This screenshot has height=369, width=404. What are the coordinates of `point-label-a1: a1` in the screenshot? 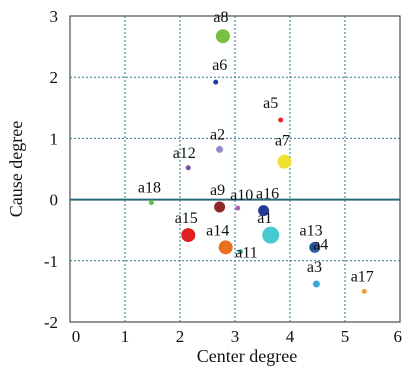 It's located at (264, 218).